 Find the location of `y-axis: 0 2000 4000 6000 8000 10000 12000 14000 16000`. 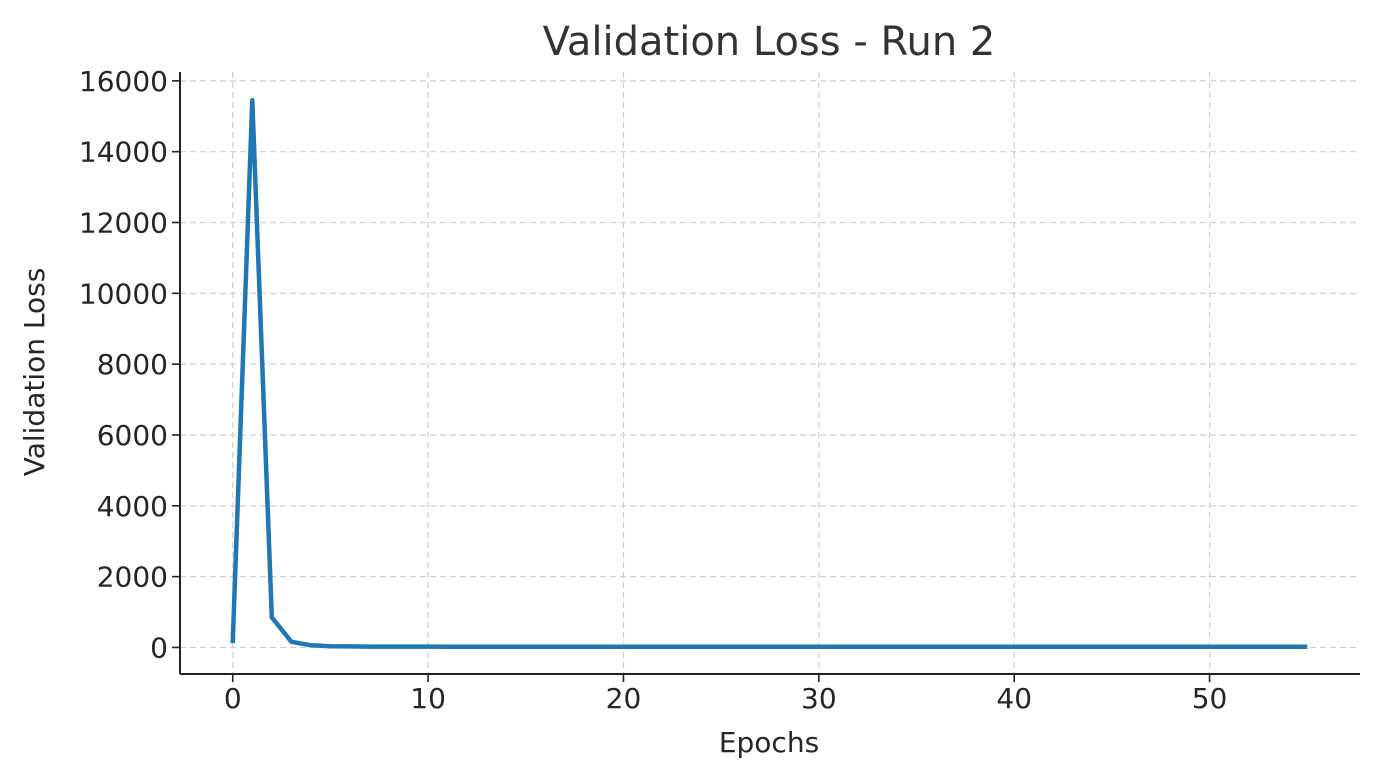

y-axis: 0 2000 4000 6000 8000 10000 12000 14000 16000 is located at coordinates (129, 364).